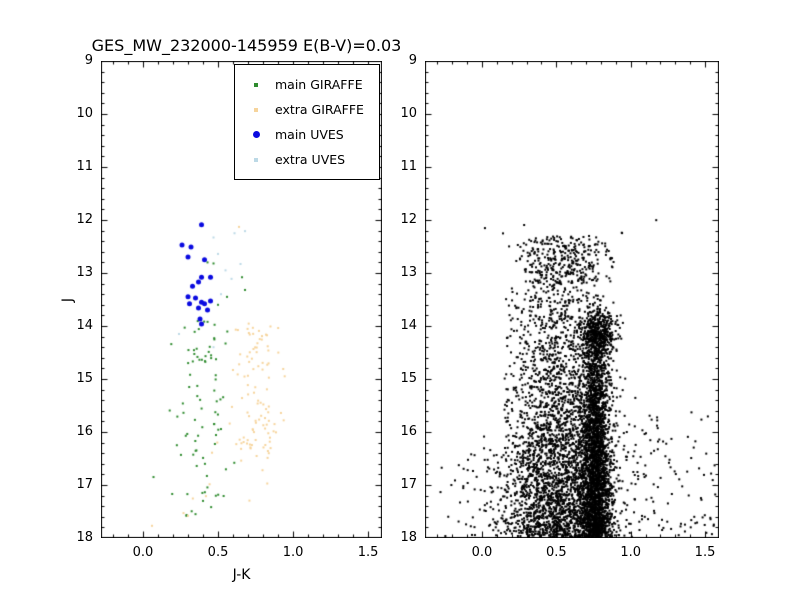 This screenshot has height=600, width=800. I want to click on legend-label: main GIRAFFE, so click(319, 84).